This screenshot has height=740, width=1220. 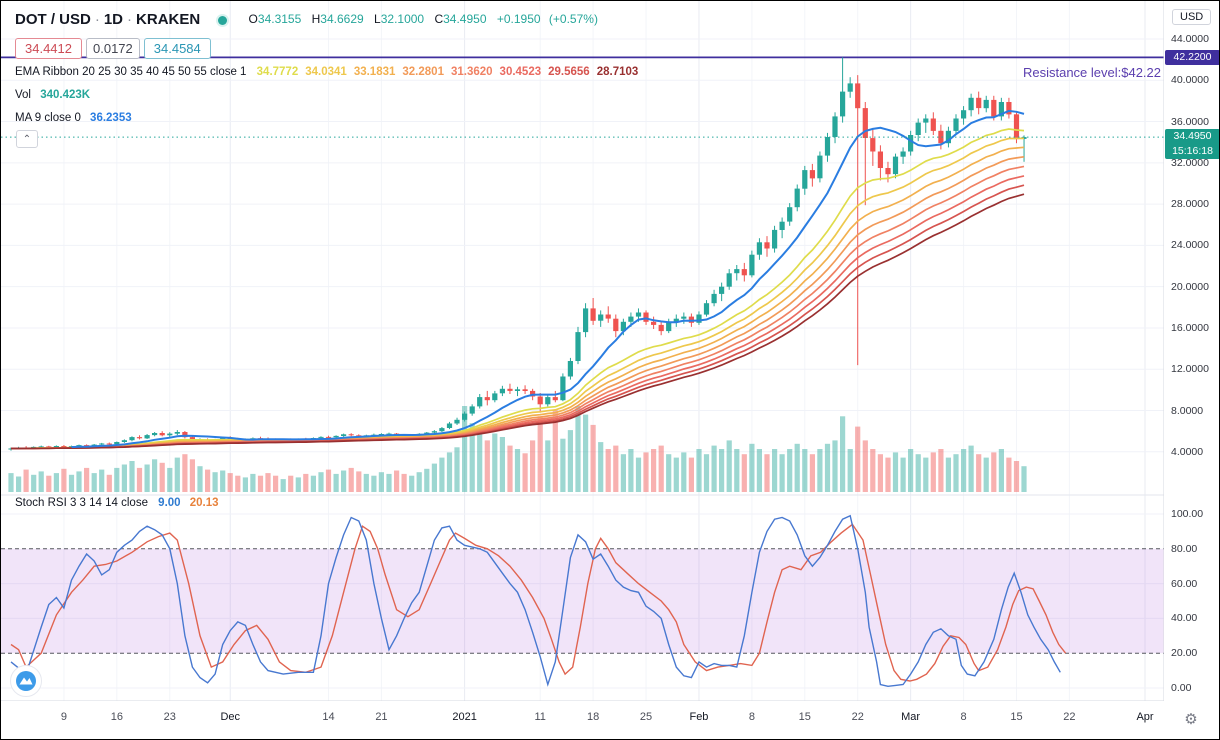 What do you see at coordinates (1091, 72) in the screenshot?
I see `resistance-annotation: Resistance level:$42.22` at bounding box center [1091, 72].